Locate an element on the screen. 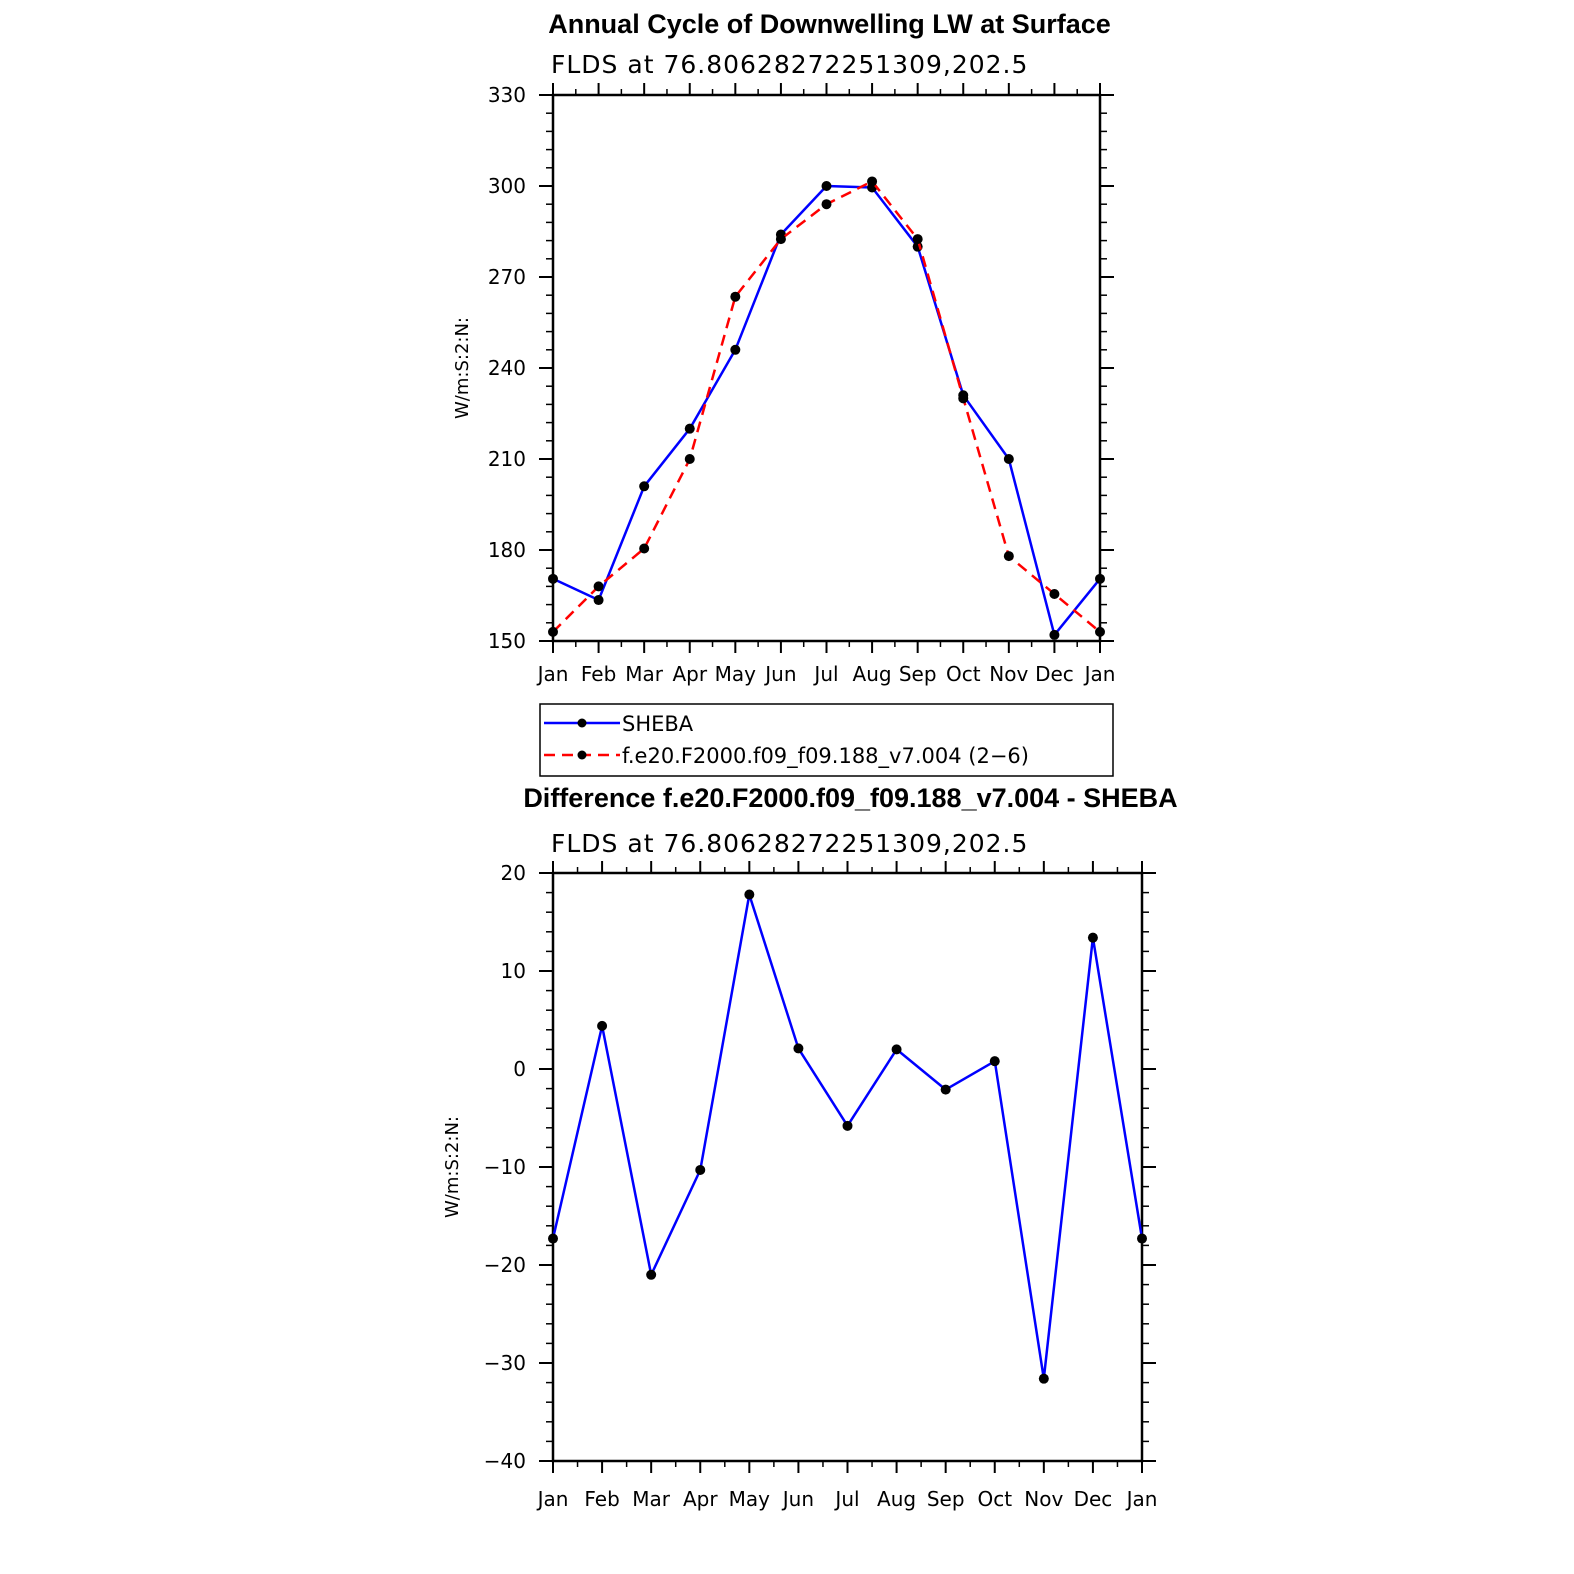  y-tick-label: 240 is located at coordinates (507, 368).